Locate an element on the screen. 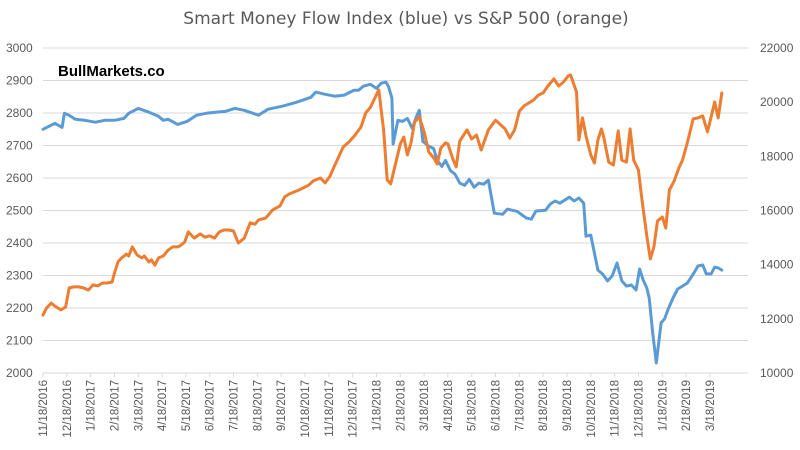 Image resolution: width=800 pixels, height=450 pixels. x-tick-label: 5/18/2018 is located at coordinates (473, 405).